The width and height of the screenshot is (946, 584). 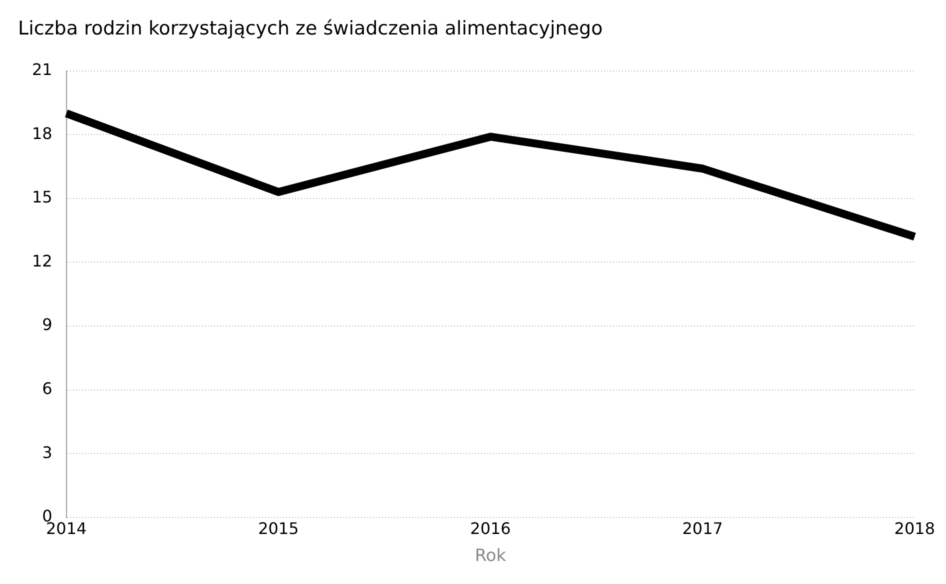 I want to click on chart-title: Liczba rodzin korzystających ze świadczenia alimentacyjnego, so click(x=310, y=28).